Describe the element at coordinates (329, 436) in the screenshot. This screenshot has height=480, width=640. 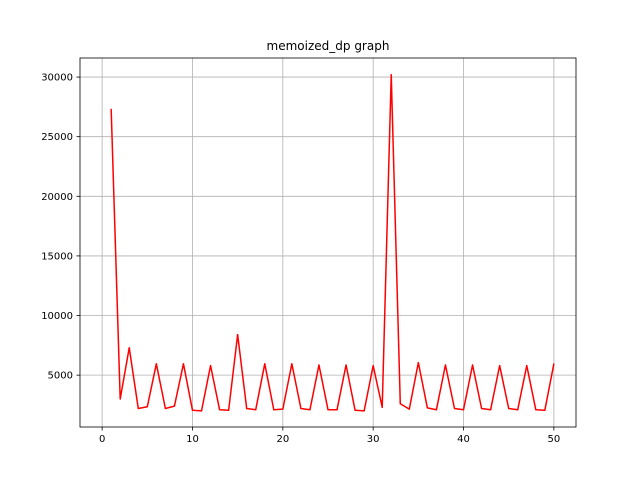
I see `x-axis-ticks: 0 10 20 30 40 50` at that location.